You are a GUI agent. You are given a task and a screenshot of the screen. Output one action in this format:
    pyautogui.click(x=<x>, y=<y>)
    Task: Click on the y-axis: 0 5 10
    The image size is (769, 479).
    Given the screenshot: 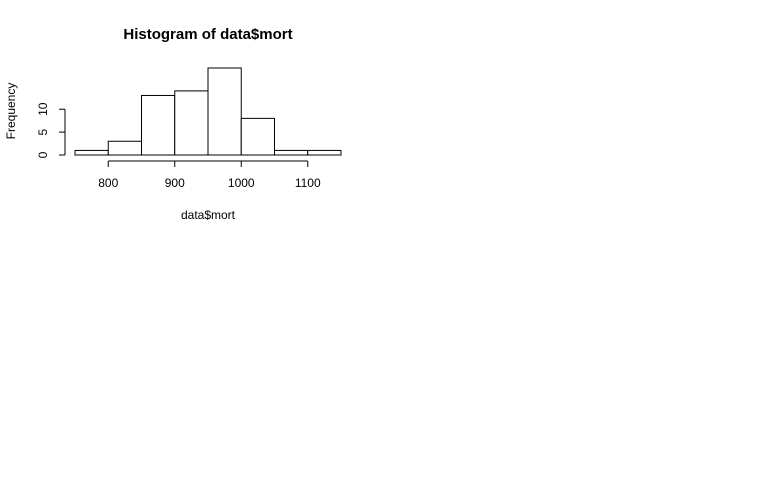 What is the action you would take?
    pyautogui.click(x=51, y=130)
    